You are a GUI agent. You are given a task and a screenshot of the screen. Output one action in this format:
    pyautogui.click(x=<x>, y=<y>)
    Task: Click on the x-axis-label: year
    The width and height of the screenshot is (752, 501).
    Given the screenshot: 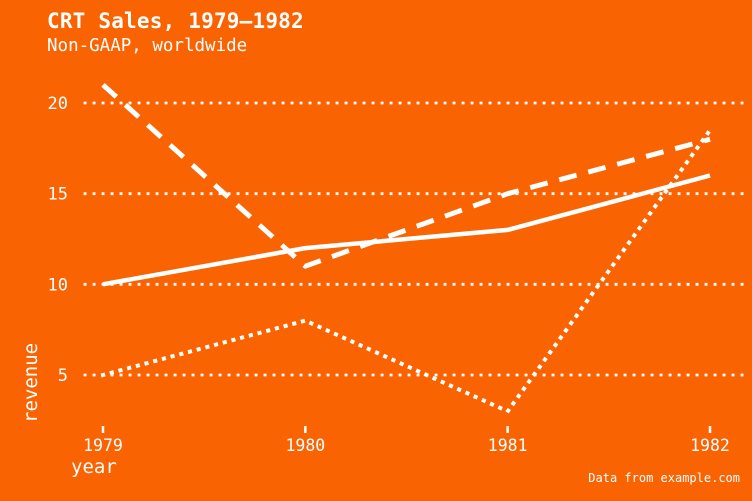 What is the action you would take?
    pyautogui.click(x=94, y=467)
    